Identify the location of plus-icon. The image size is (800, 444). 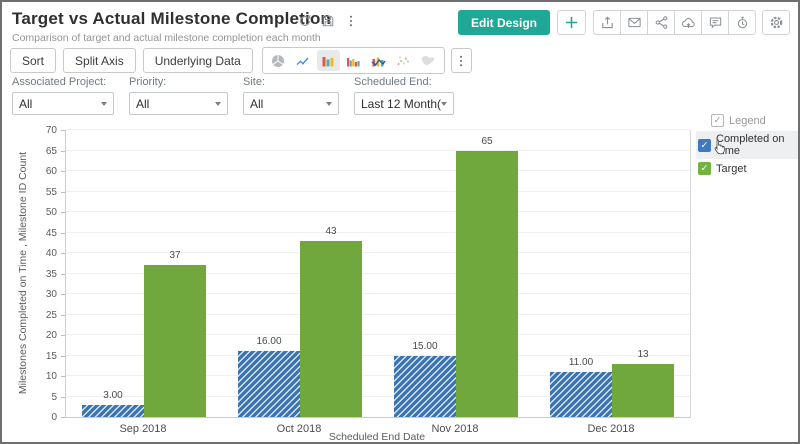
(571, 22).